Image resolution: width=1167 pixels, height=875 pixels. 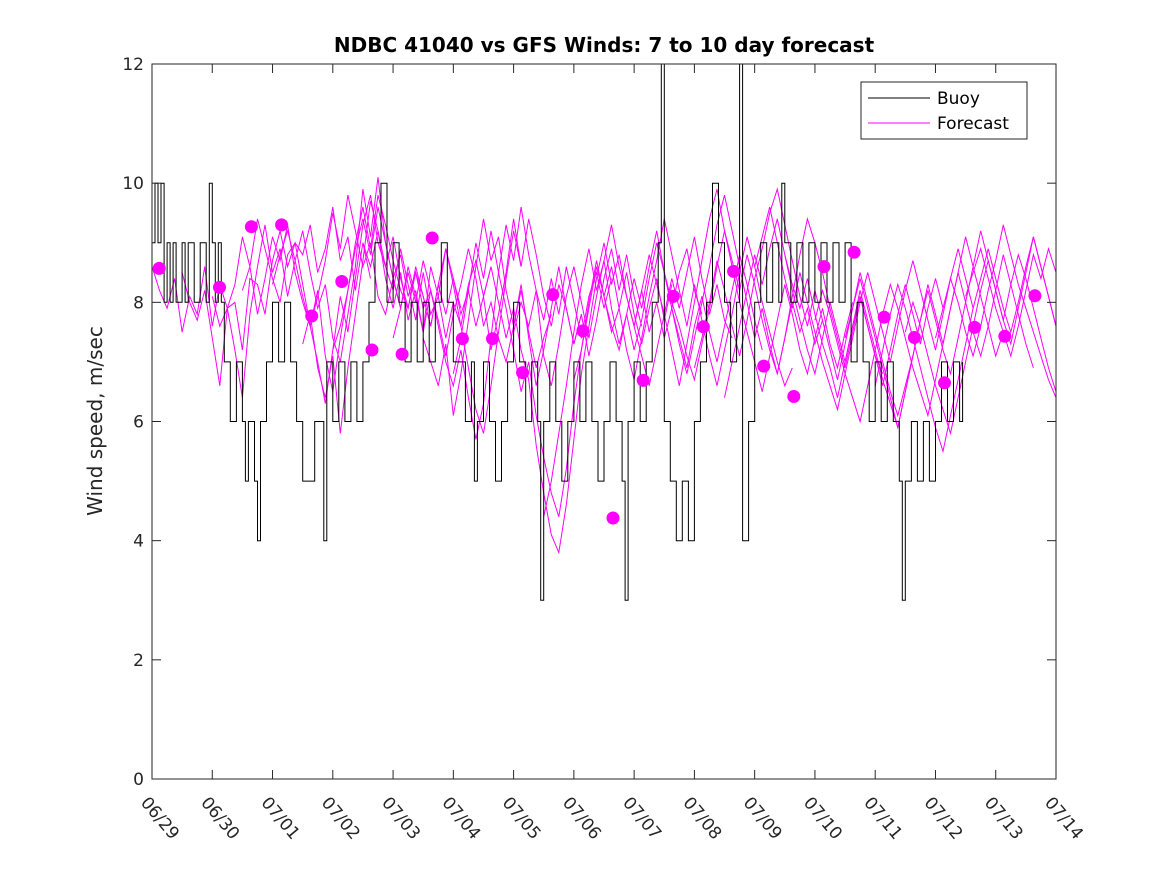 What do you see at coordinates (95, 421) in the screenshot?
I see `y-axis-label: Wind speed, m/sec` at bounding box center [95, 421].